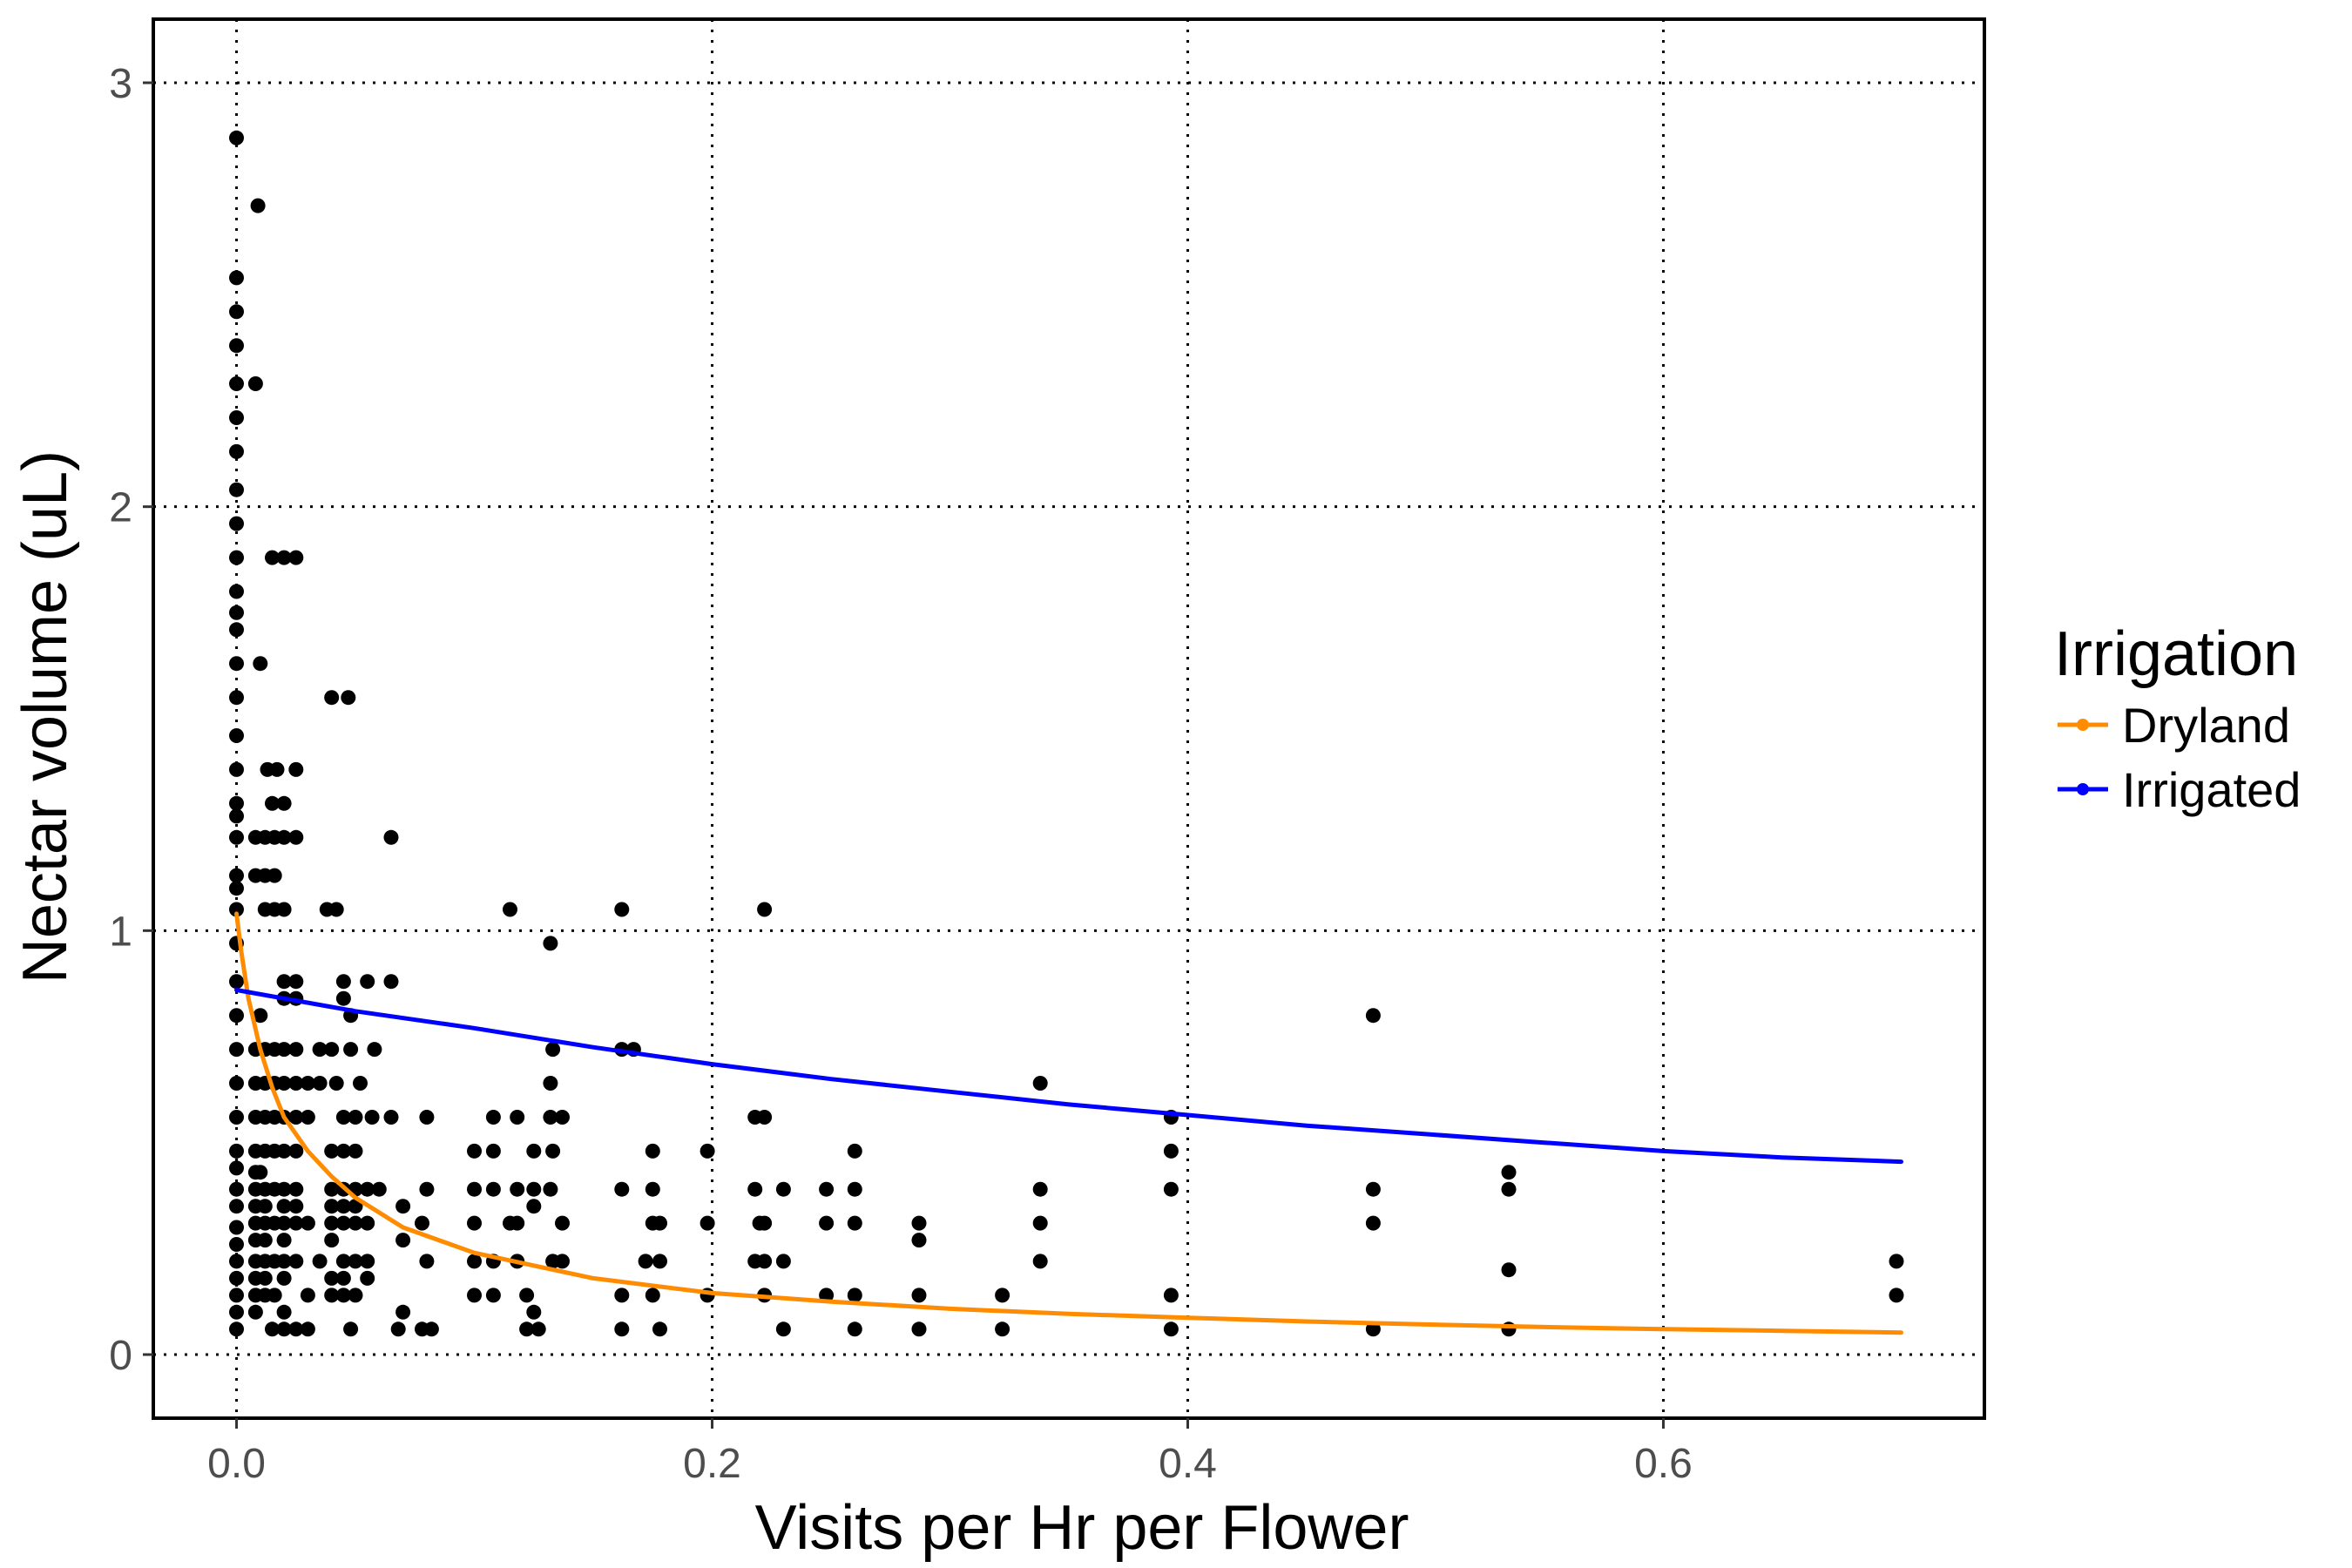  Describe the element at coordinates (236, 1464) in the screenshot. I see `x-tick-label-0: 0.0` at that location.